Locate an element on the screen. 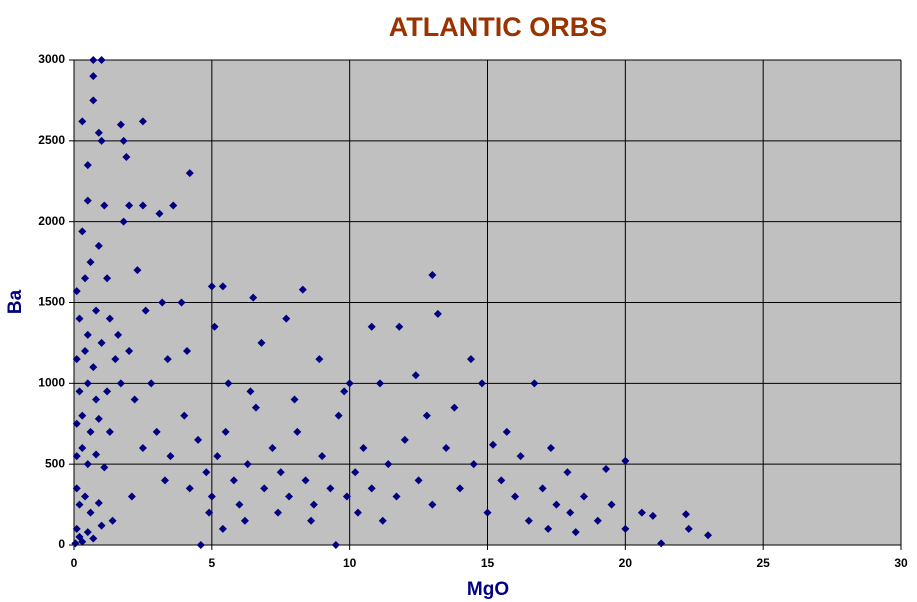 The height and width of the screenshot is (602, 917). y-tick-label: 2500 is located at coordinates (51, 140).